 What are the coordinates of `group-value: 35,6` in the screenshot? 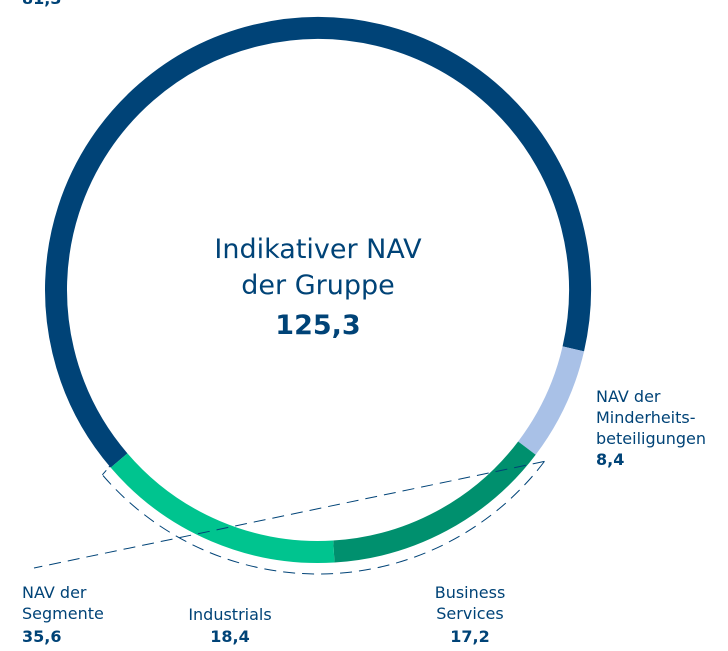 It's located at (42, 636).